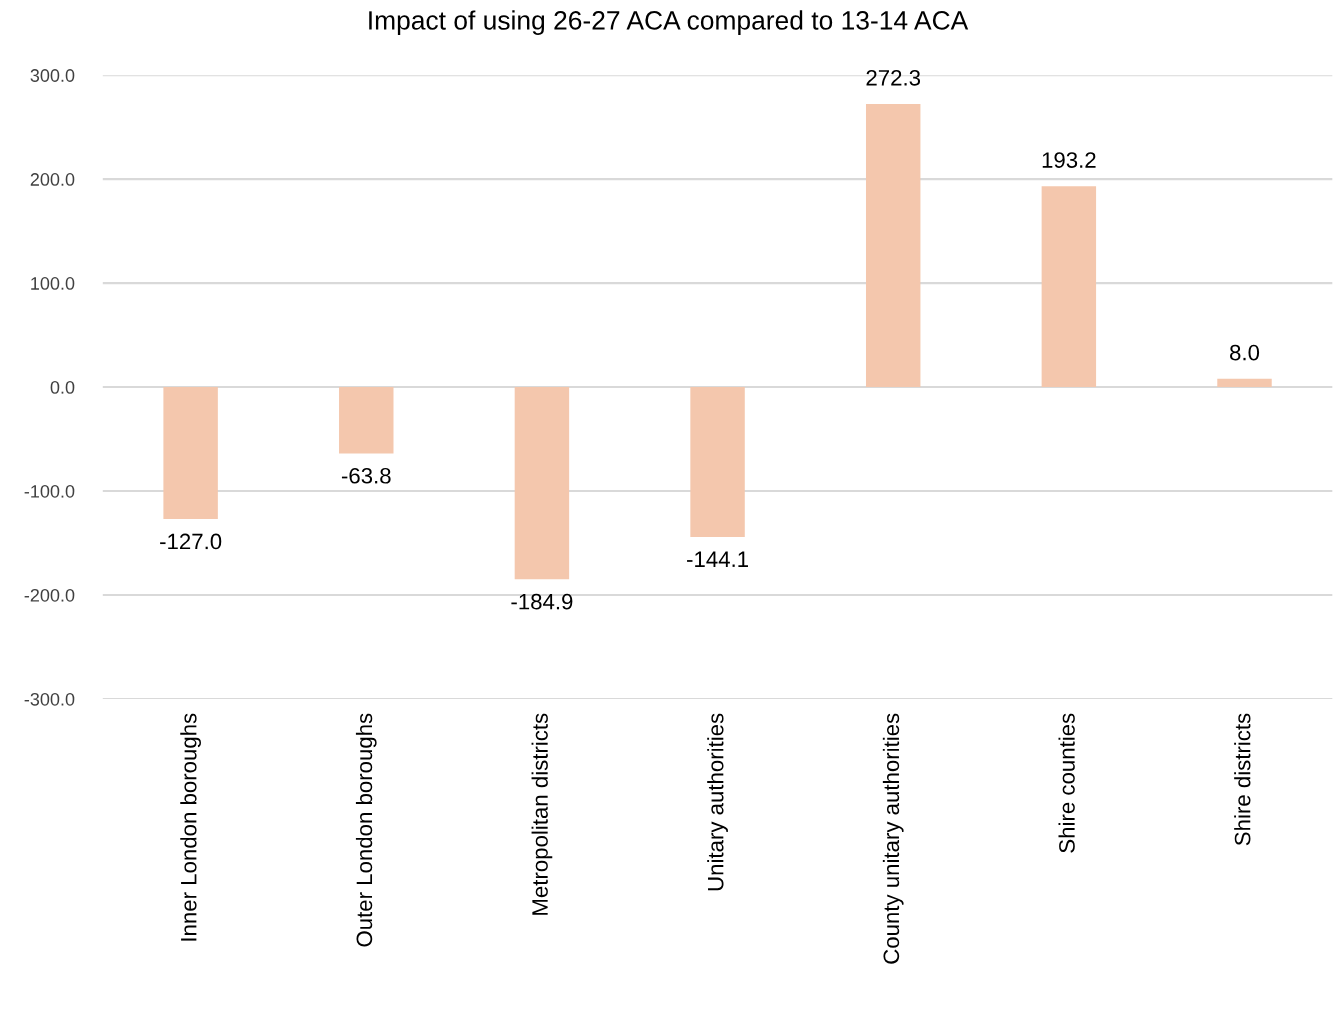 This screenshot has width=1335, height=1030. Describe the element at coordinates (542, 601) in the screenshot. I see `data-label: -184.9` at that location.